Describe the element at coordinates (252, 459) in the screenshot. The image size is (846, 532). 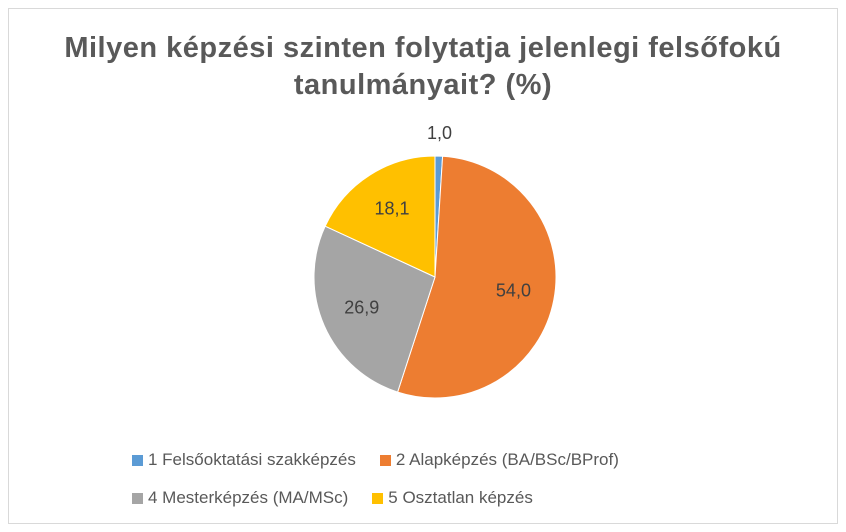
I see `legend-label: 1 Felsőoktatási szakképzés` at that location.